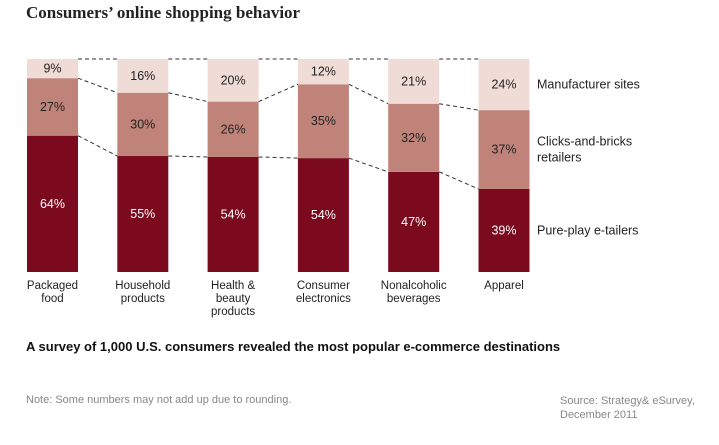  Describe the element at coordinates (584, 142) in the screenshot. I see `legend-label: Clicks-and-bricks` at that location.